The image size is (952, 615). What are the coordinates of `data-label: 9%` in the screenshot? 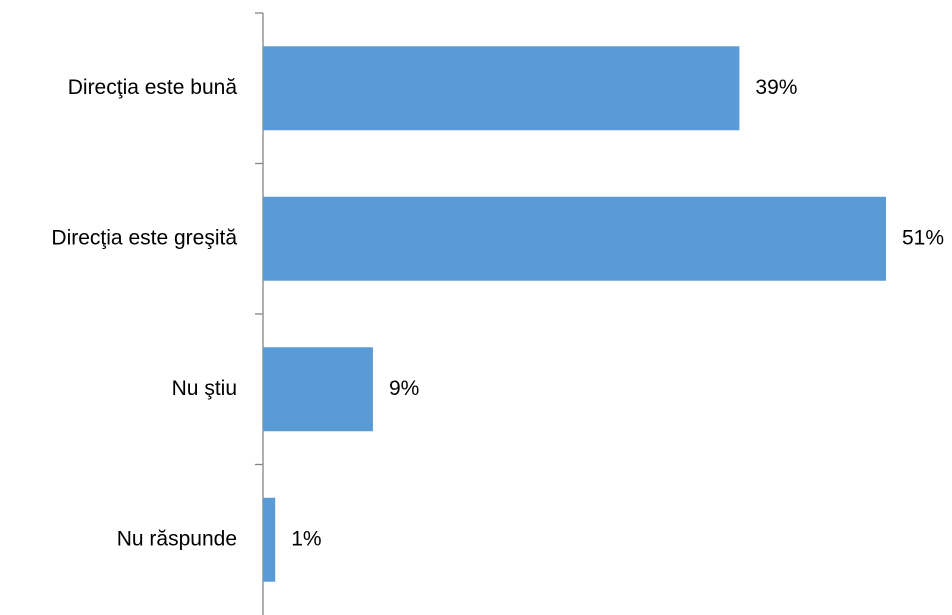 It's located at (404, 388).